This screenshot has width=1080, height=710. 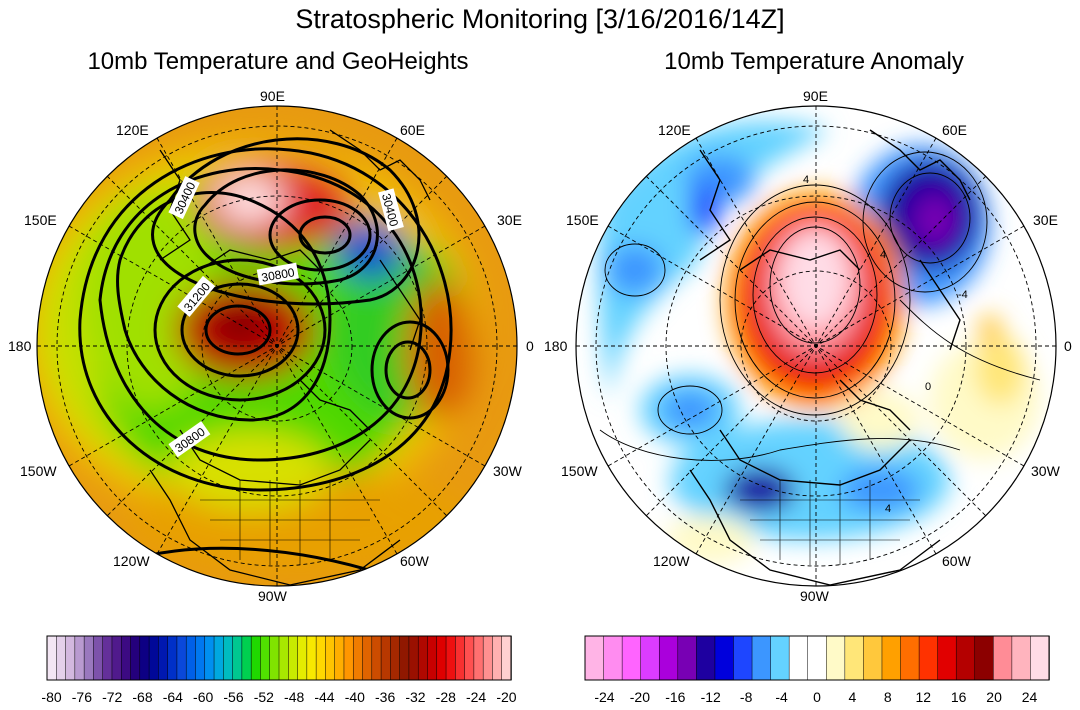 What do you see at coordinates (507, 471) in the screenshot?
I see `left-lon-label-30w: 30W` at bounding box center [507, 471].